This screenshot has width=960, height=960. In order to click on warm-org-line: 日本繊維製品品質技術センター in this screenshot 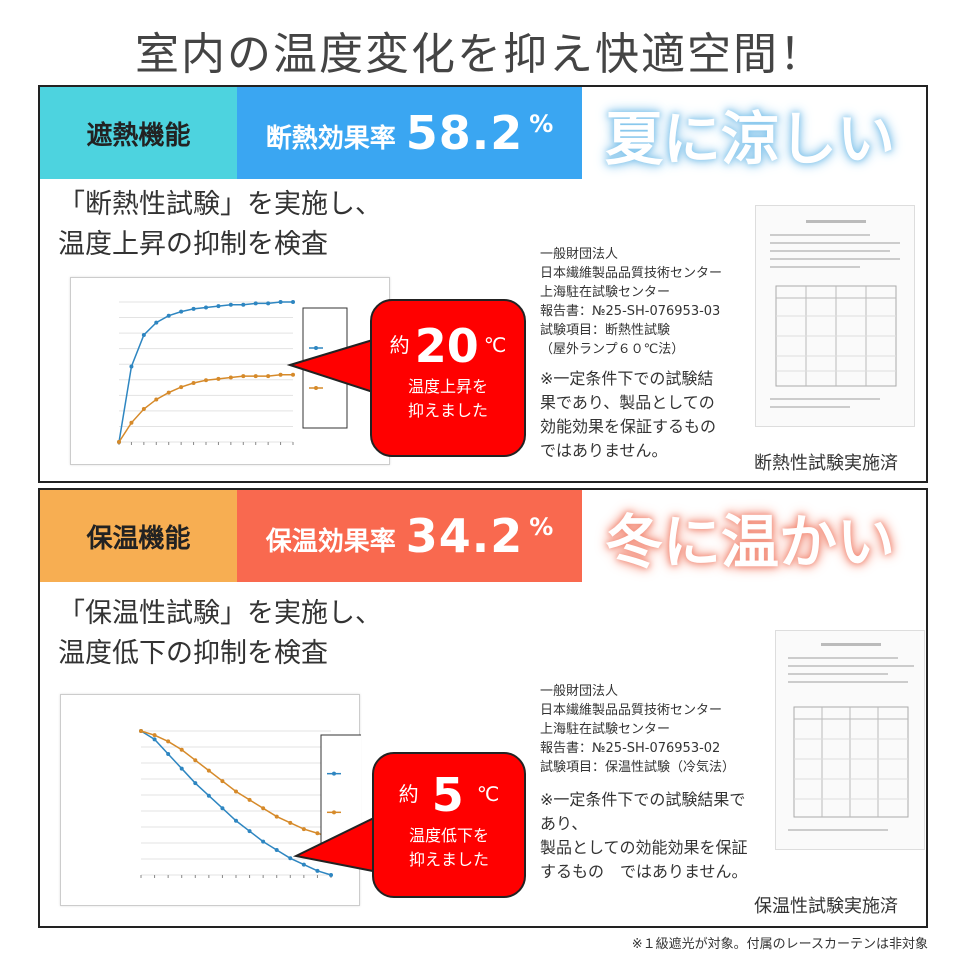, I will do `click(631, 710)`.